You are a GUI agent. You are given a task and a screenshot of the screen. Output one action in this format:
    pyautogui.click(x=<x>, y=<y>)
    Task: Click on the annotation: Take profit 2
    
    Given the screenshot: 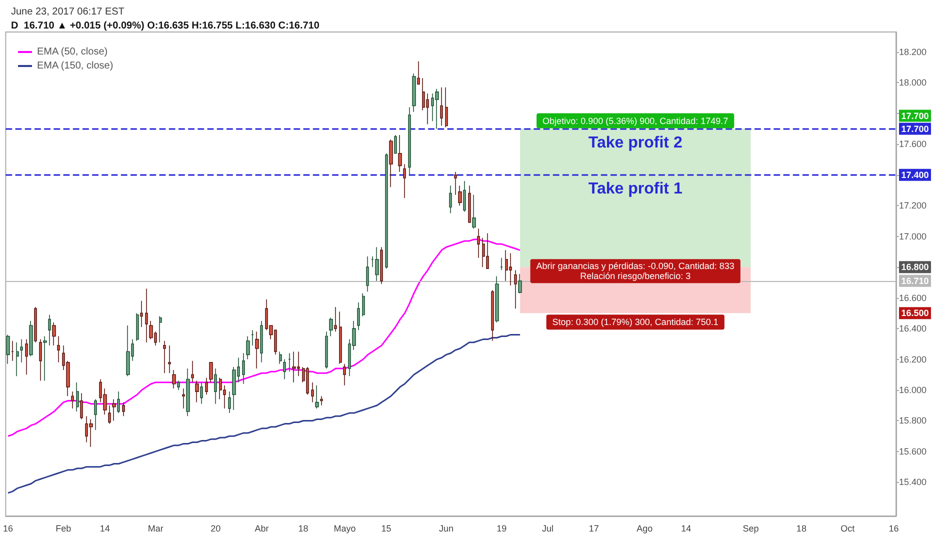 What is the action you would take?
    pyautogui.click(x=635, y=143)
    